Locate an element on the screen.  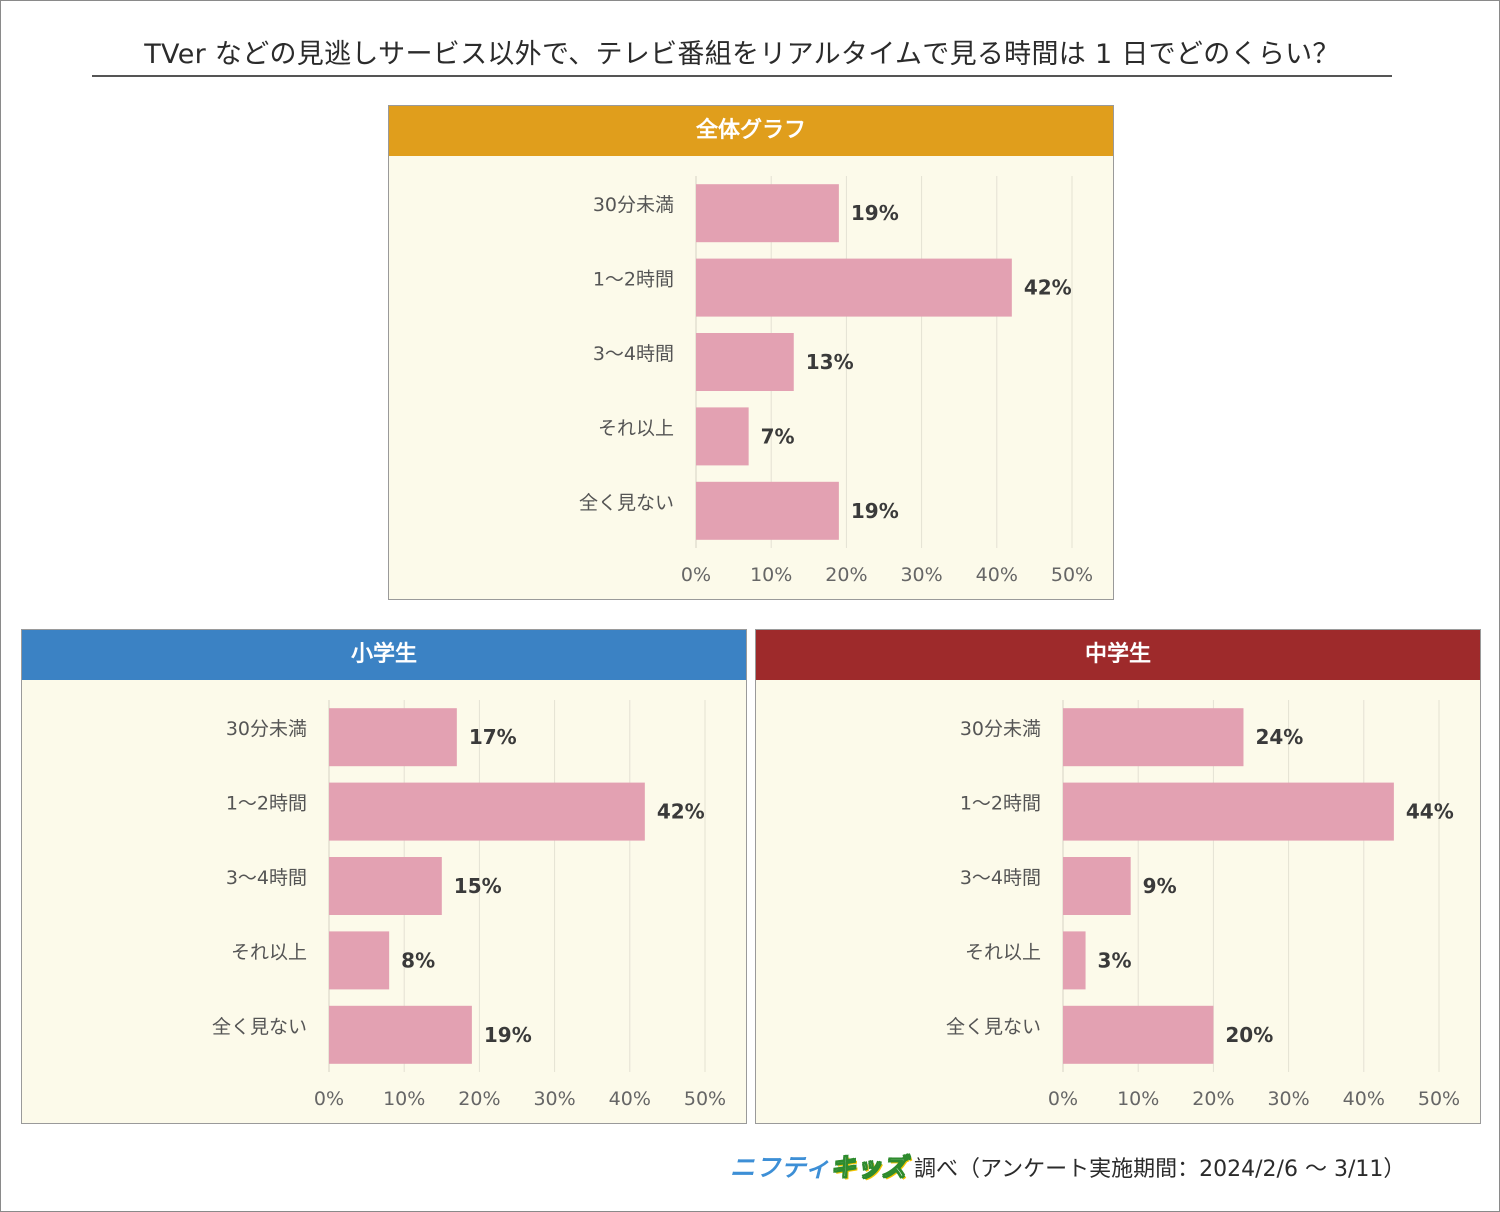
panel-header-elementary: 小学生 is located at coordinates (384, 655).